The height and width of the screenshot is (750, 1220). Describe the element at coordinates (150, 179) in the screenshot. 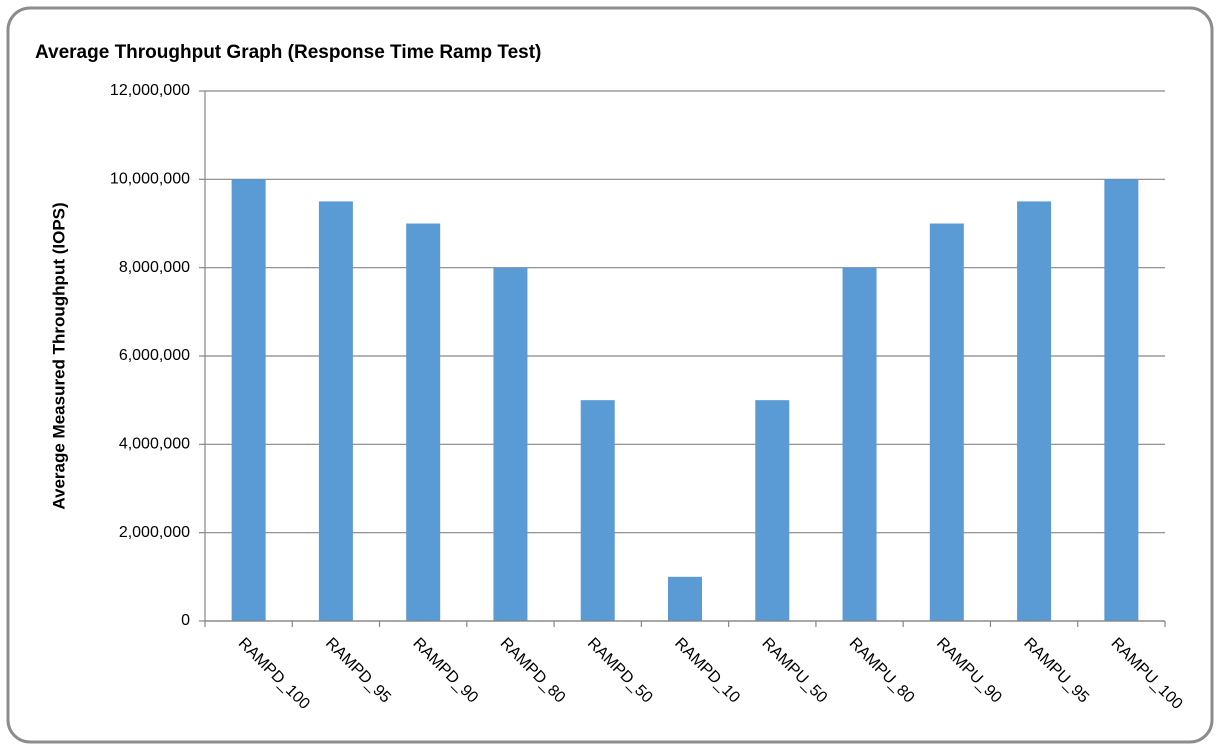

I see `y-tick-label: 10,000,000` at that location.